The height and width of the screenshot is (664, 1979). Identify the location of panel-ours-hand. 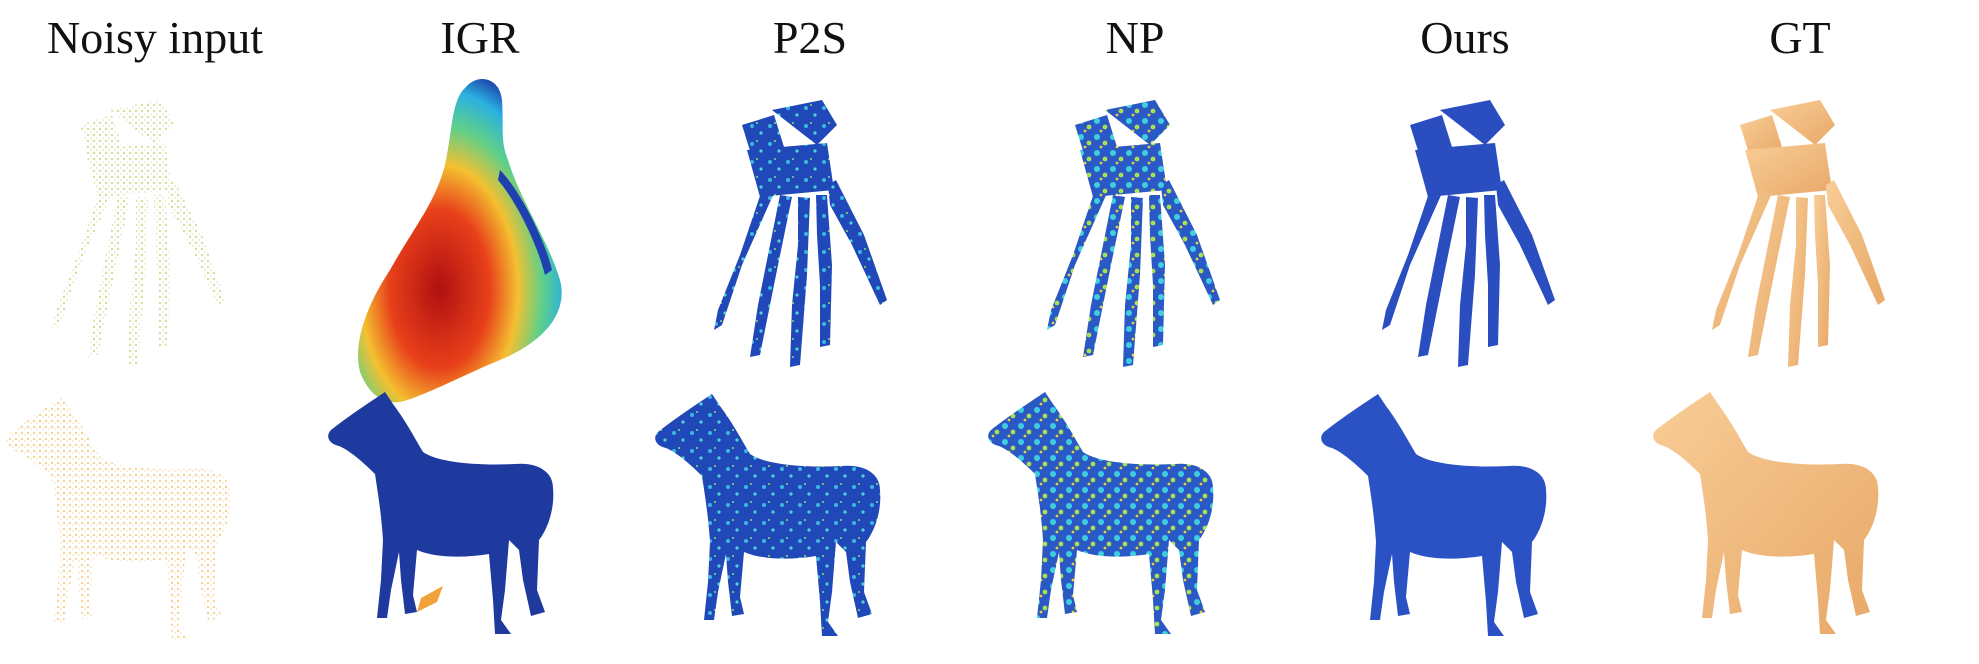
(1468, 233).